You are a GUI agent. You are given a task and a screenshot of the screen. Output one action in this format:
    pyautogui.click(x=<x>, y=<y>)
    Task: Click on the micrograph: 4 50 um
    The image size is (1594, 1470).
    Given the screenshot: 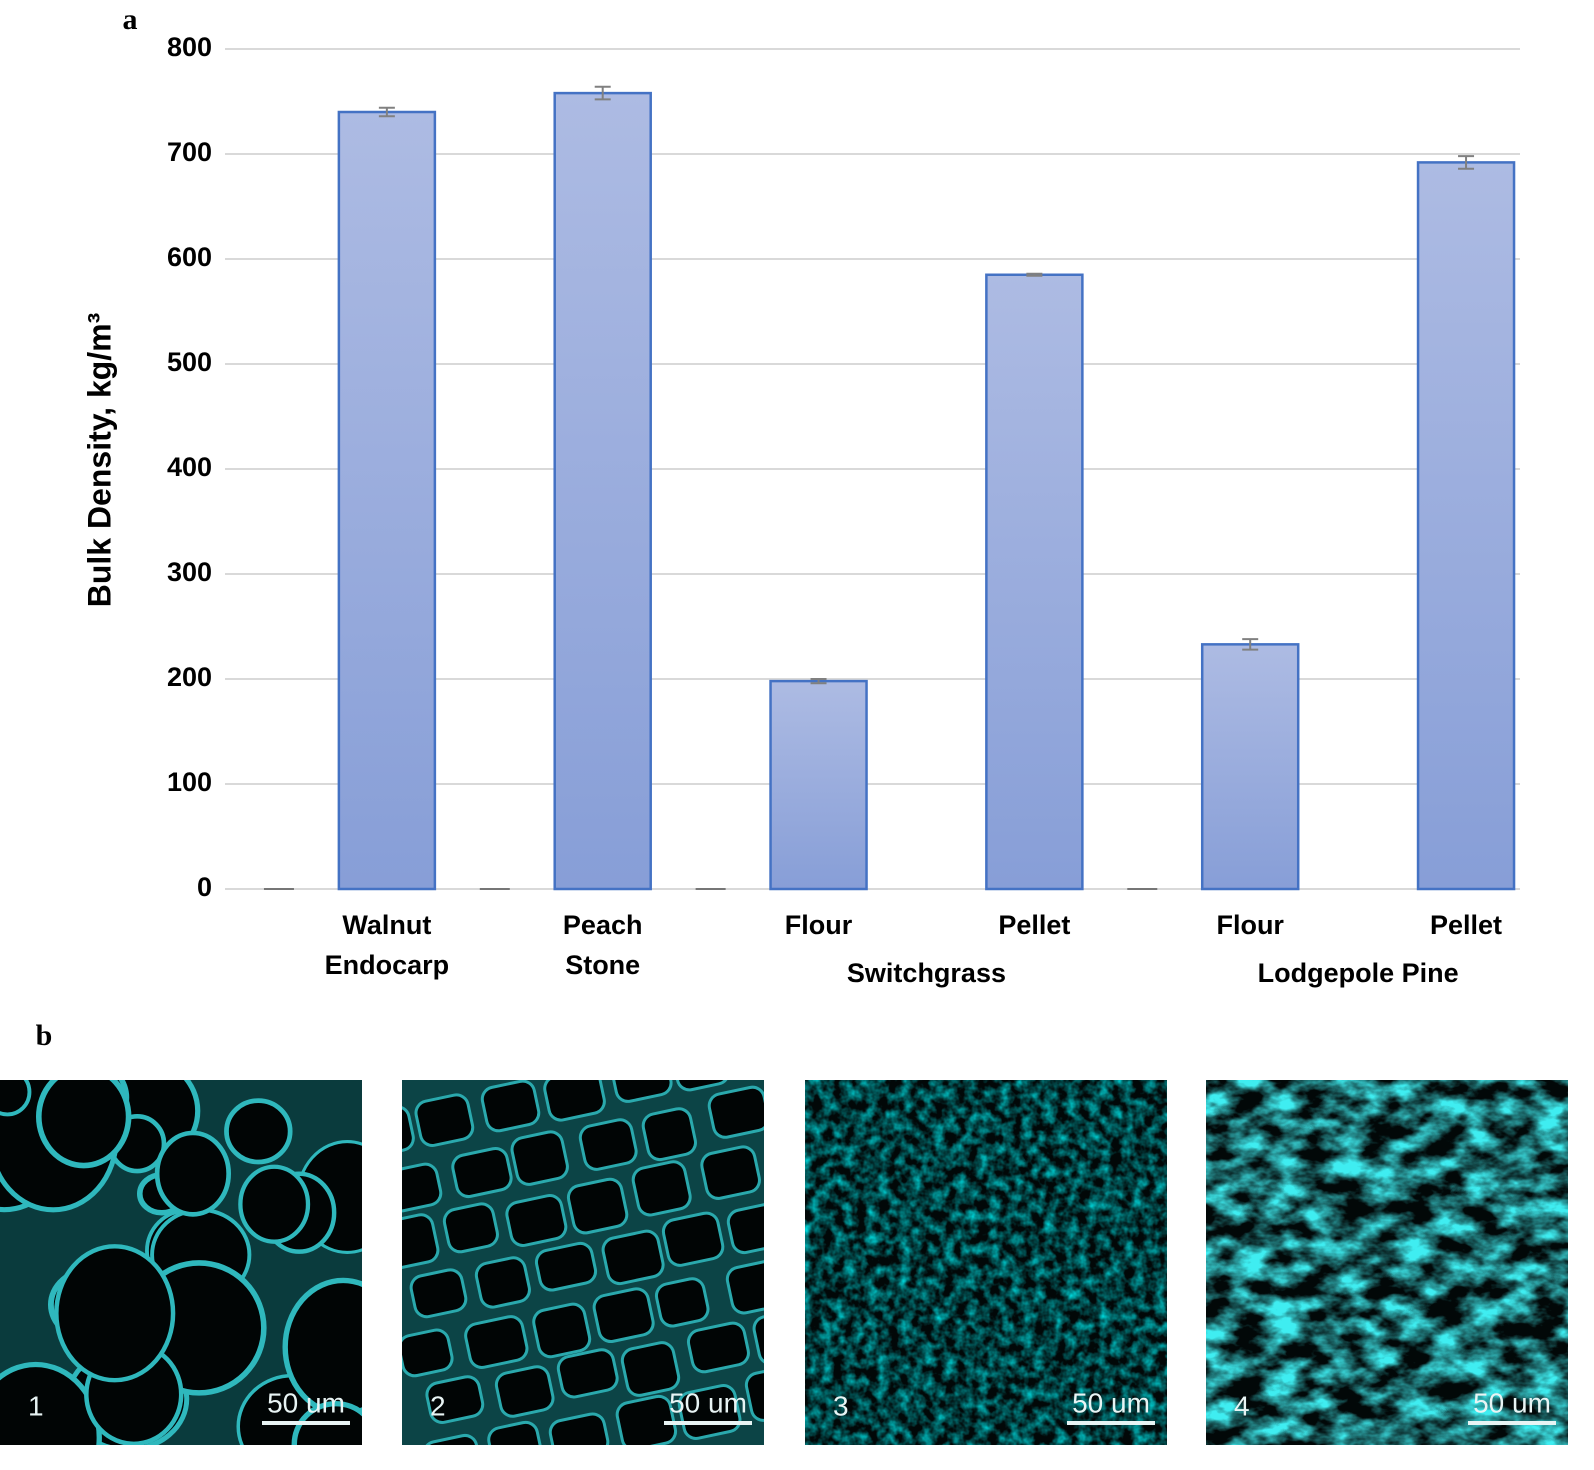 What is the action you would take?
    pyautogui.click(x=1387, y=1262)
    